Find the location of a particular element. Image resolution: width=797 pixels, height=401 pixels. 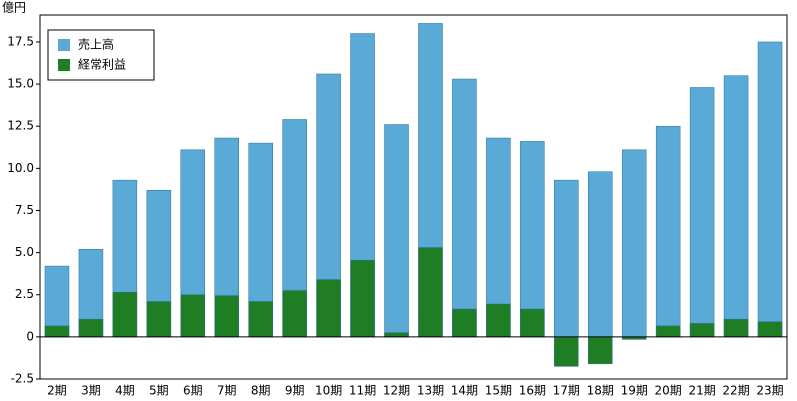

y-tick-label: 15.0 is located at coordinates (20, 84).